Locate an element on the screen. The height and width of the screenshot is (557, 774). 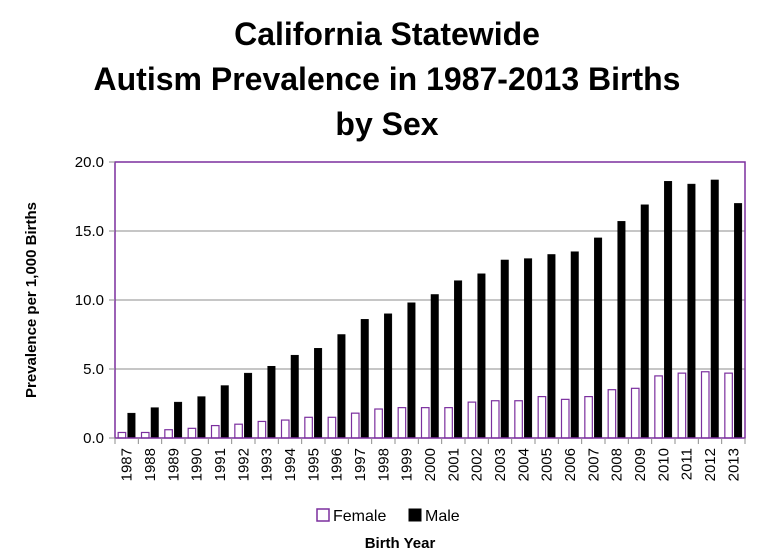
x-tick-label: 2007 is located at coordinates (593, 464).